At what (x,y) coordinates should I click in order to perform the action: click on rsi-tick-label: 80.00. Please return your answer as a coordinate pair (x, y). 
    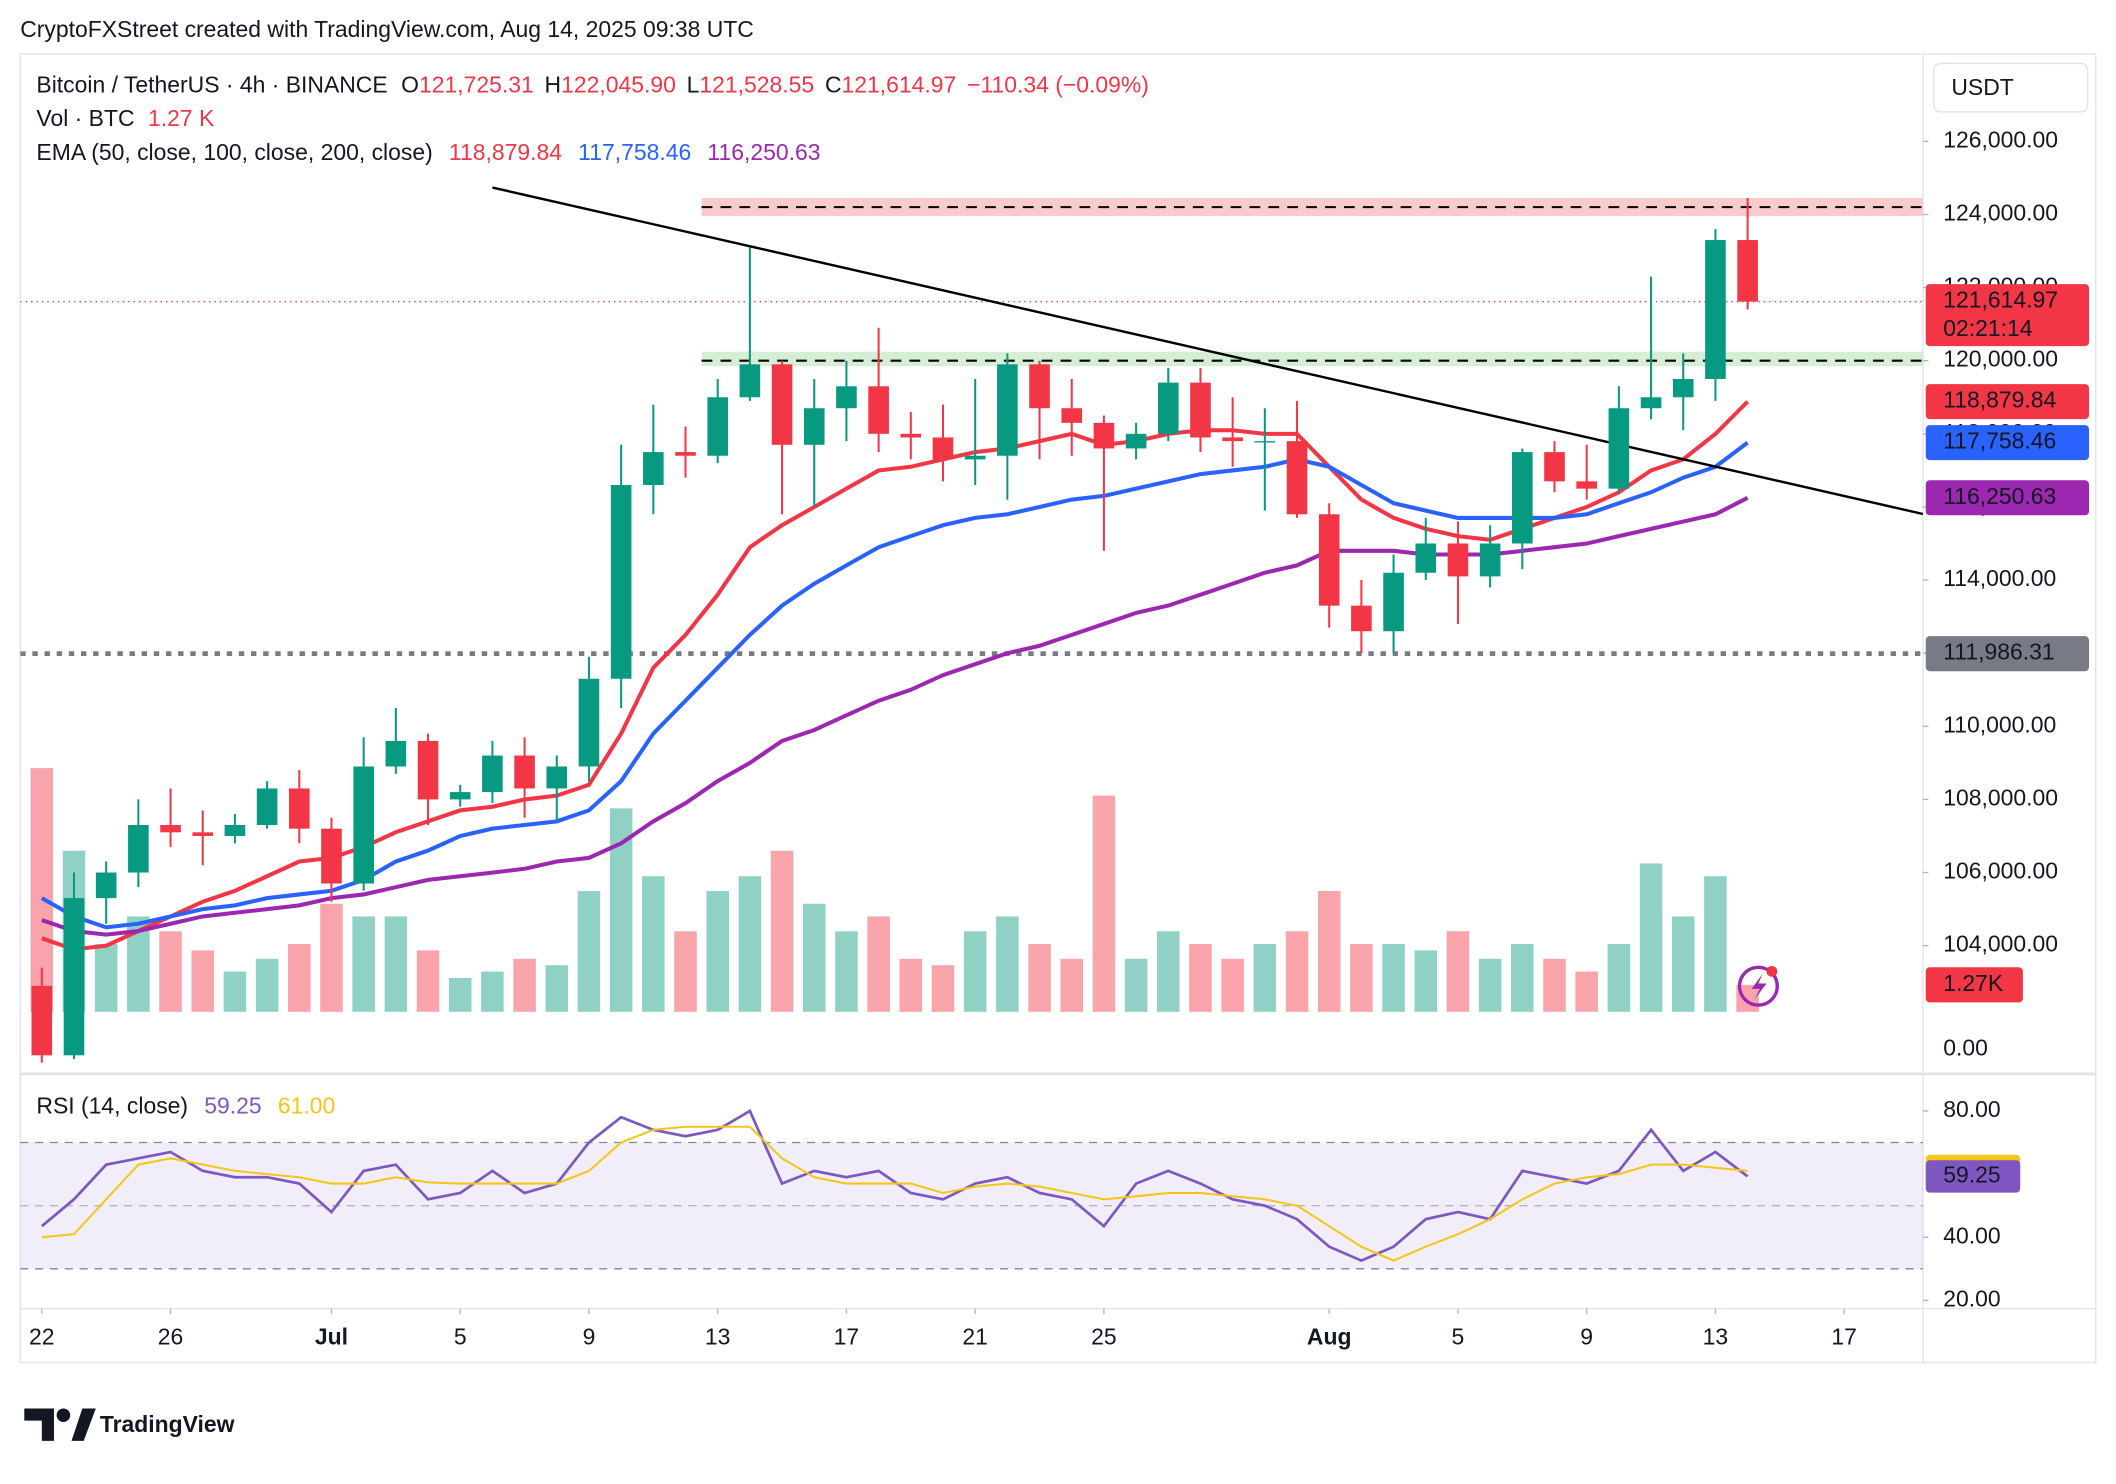
    Looking at the image, I should click on (1971, 1109).